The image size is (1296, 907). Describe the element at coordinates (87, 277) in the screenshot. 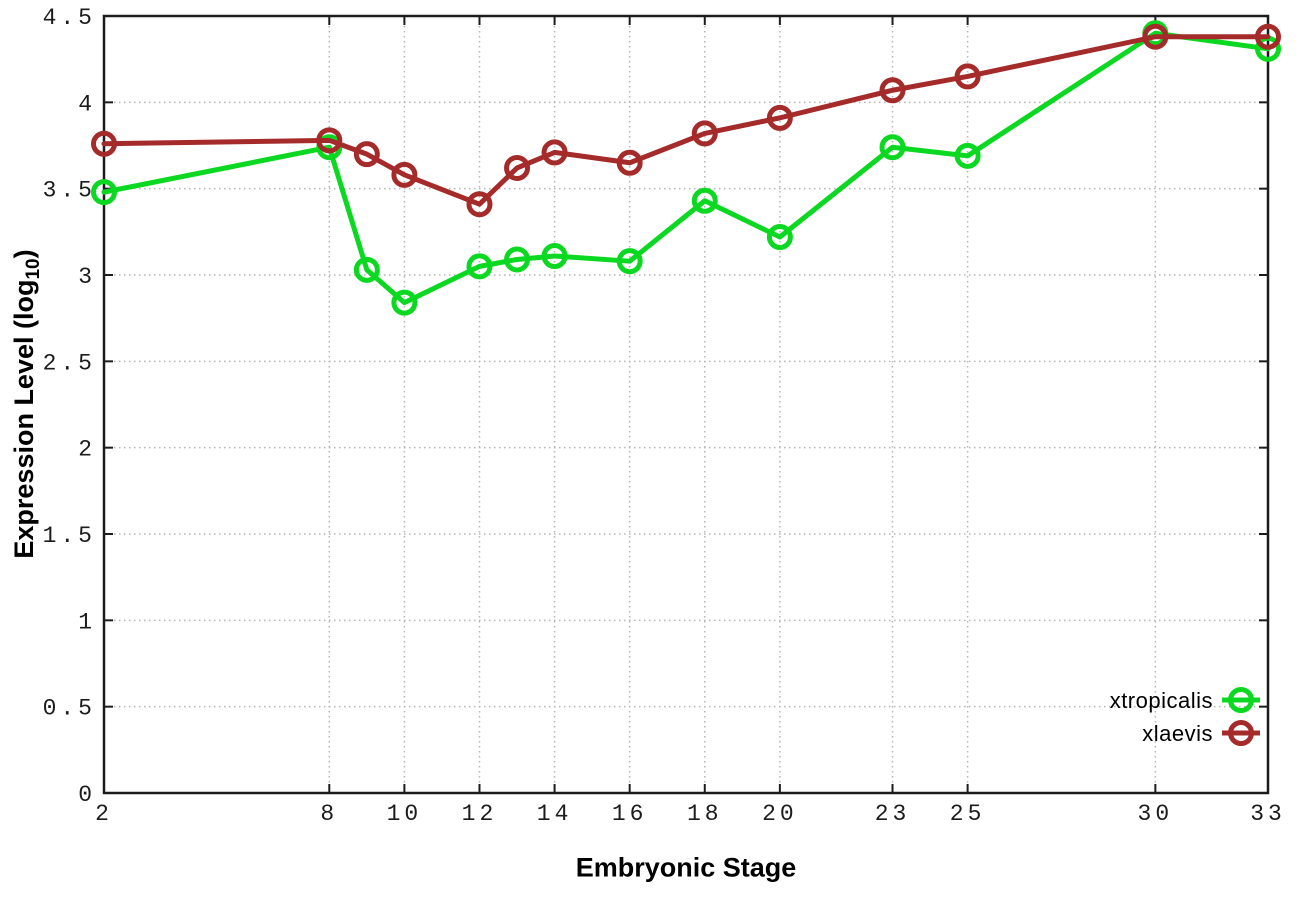

I see `y-tick-label: 3` at that location.